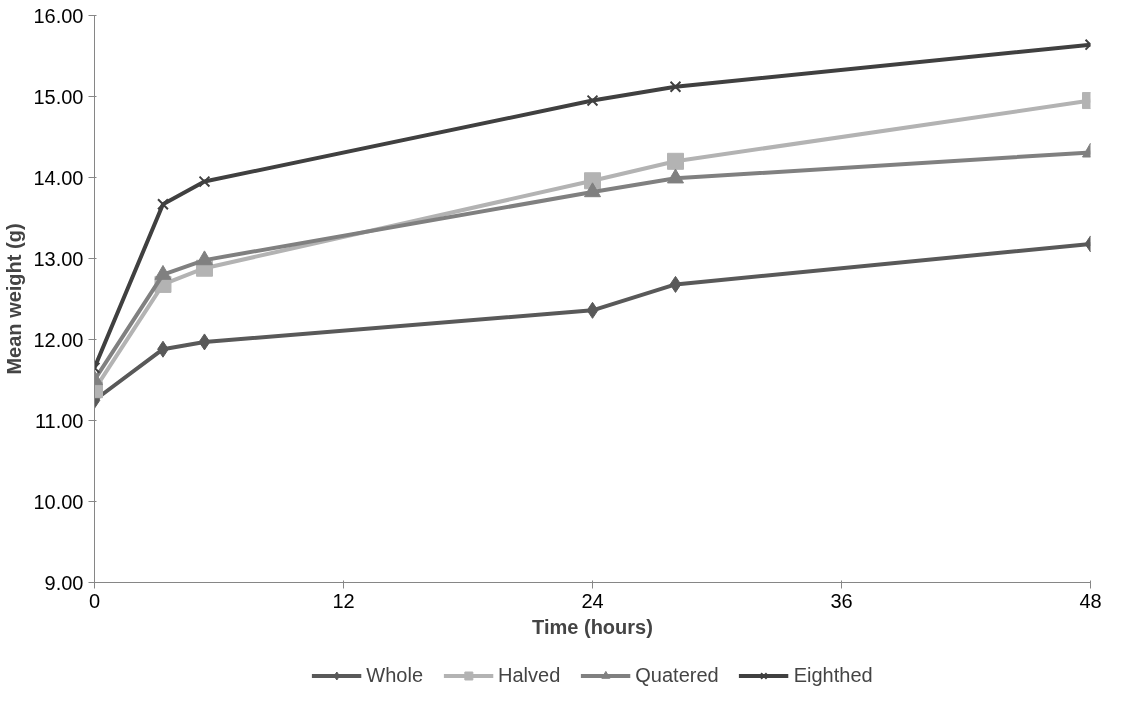 Image resolution: width=1132 pixels, height=724 pixels. I want to click on x-tick-label: 12, so click(343, 600).